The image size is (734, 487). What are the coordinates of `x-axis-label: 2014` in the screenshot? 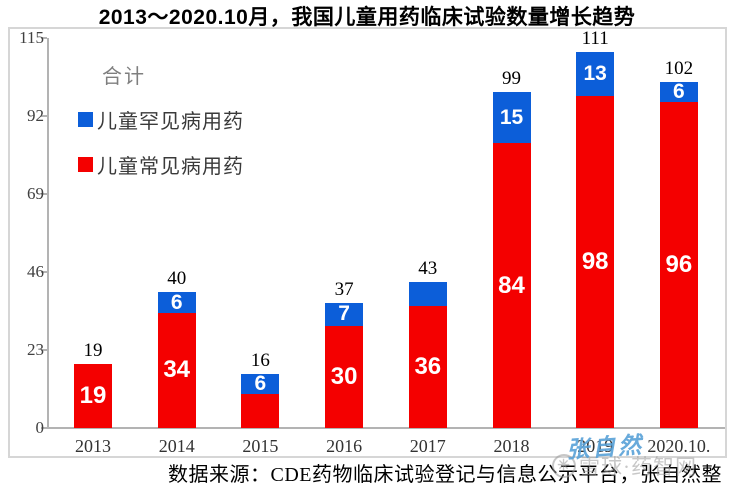 It's located at (176, 446).